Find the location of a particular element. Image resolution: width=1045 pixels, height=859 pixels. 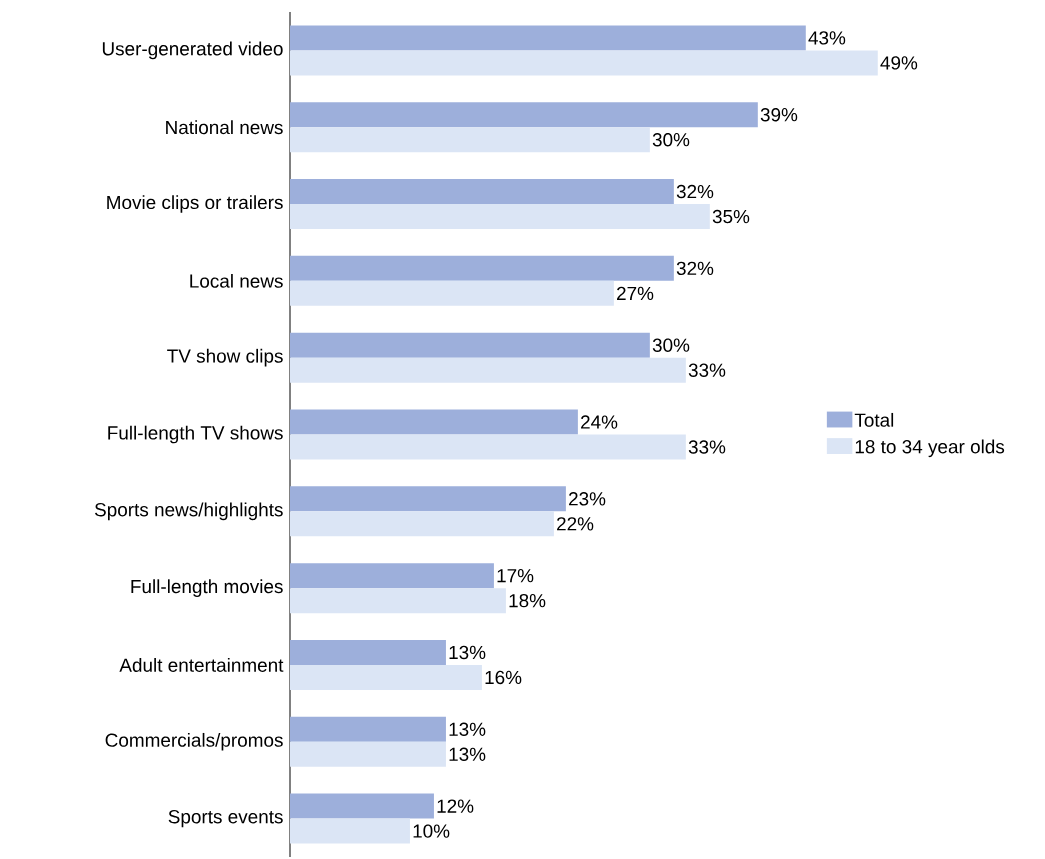

y-tick-label: TV show clips is located at coordinates (225, 357).